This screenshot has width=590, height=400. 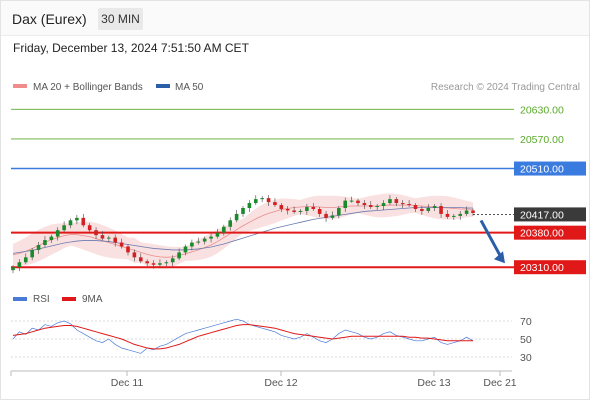 What do you see at coordinates (499, 257) in the screenshot?
I see `projection-arrow-head` at bounding box center [499, 257].